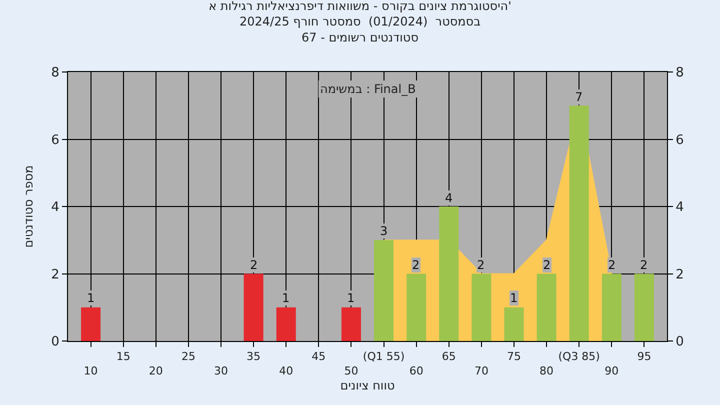  I want to click on y-tick-label: 0, so click(55, 342).